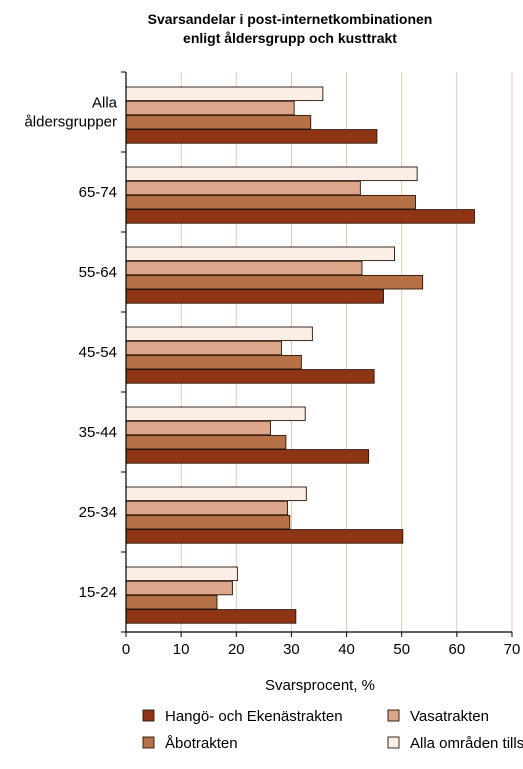 The height and width of the screenshot is (769, 523). I want to click on x-tick-label-40: 40, so click(346, 649).